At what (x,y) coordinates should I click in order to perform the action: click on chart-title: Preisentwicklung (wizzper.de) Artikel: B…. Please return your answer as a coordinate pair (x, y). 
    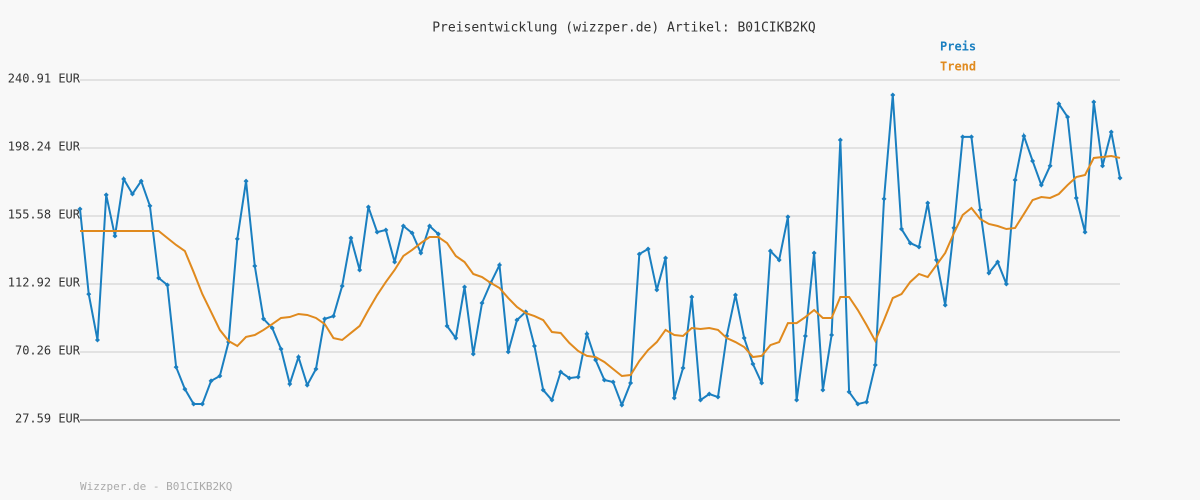
    Looking at the image, I should click on (624, 28).